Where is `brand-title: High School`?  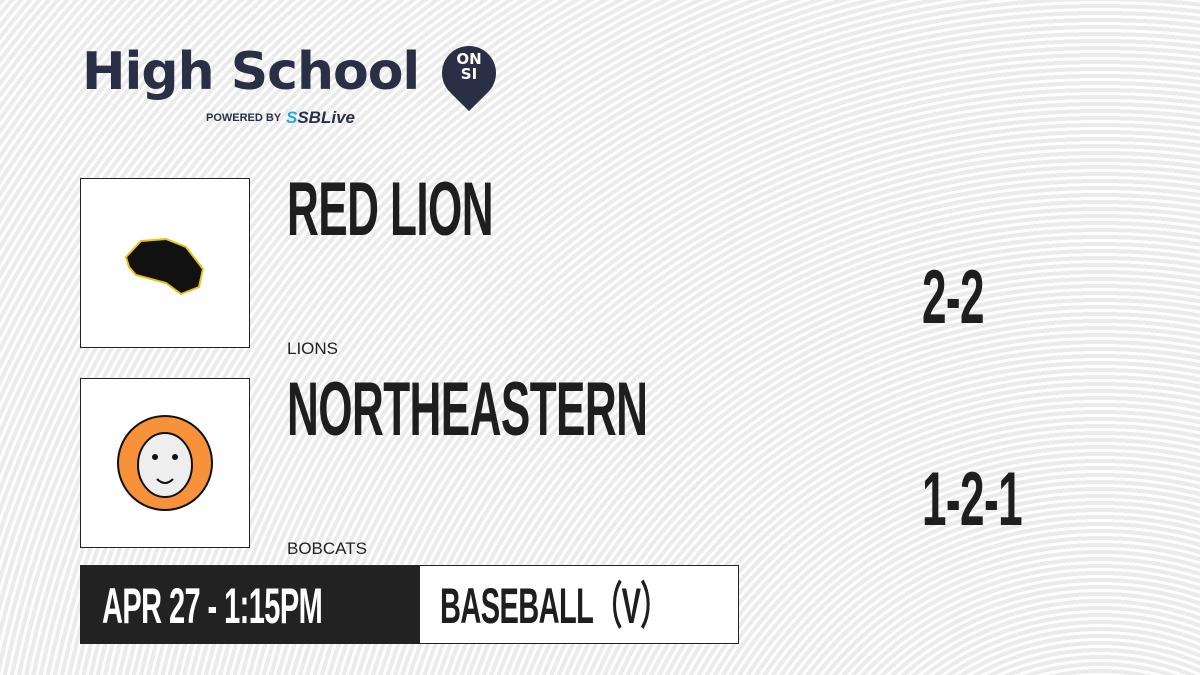
brand-title: High School is located at coordinates (251, 72).